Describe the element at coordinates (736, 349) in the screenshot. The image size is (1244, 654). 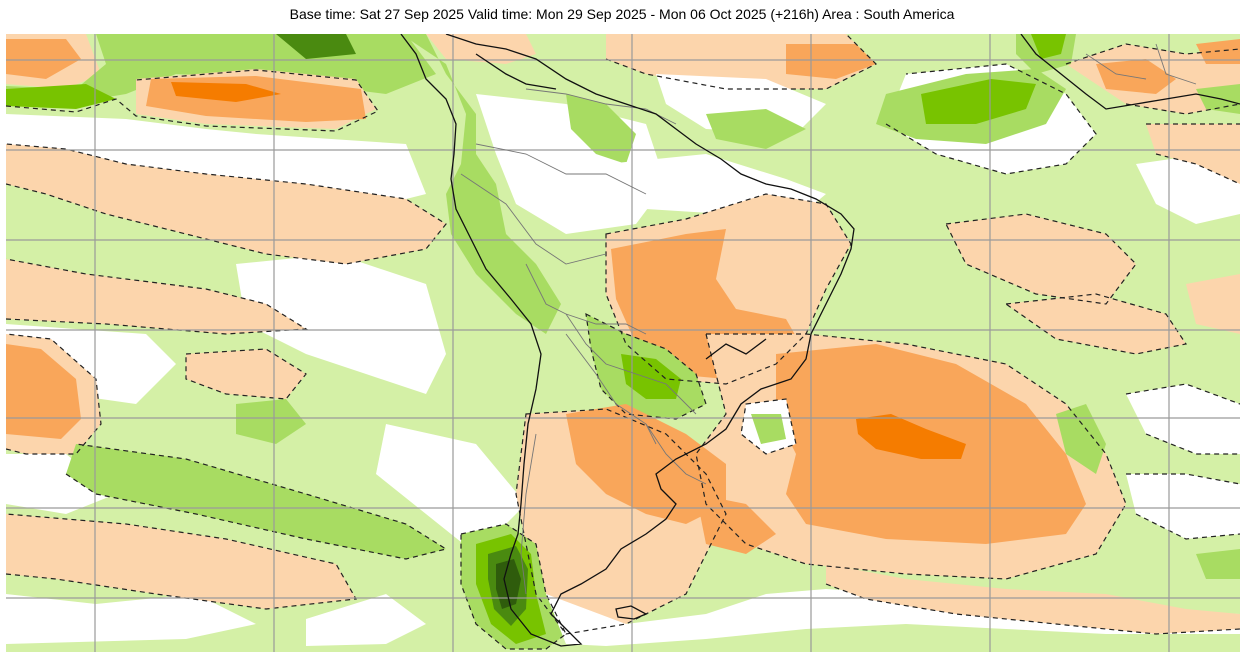
I see `coast-lagoon` at that location.